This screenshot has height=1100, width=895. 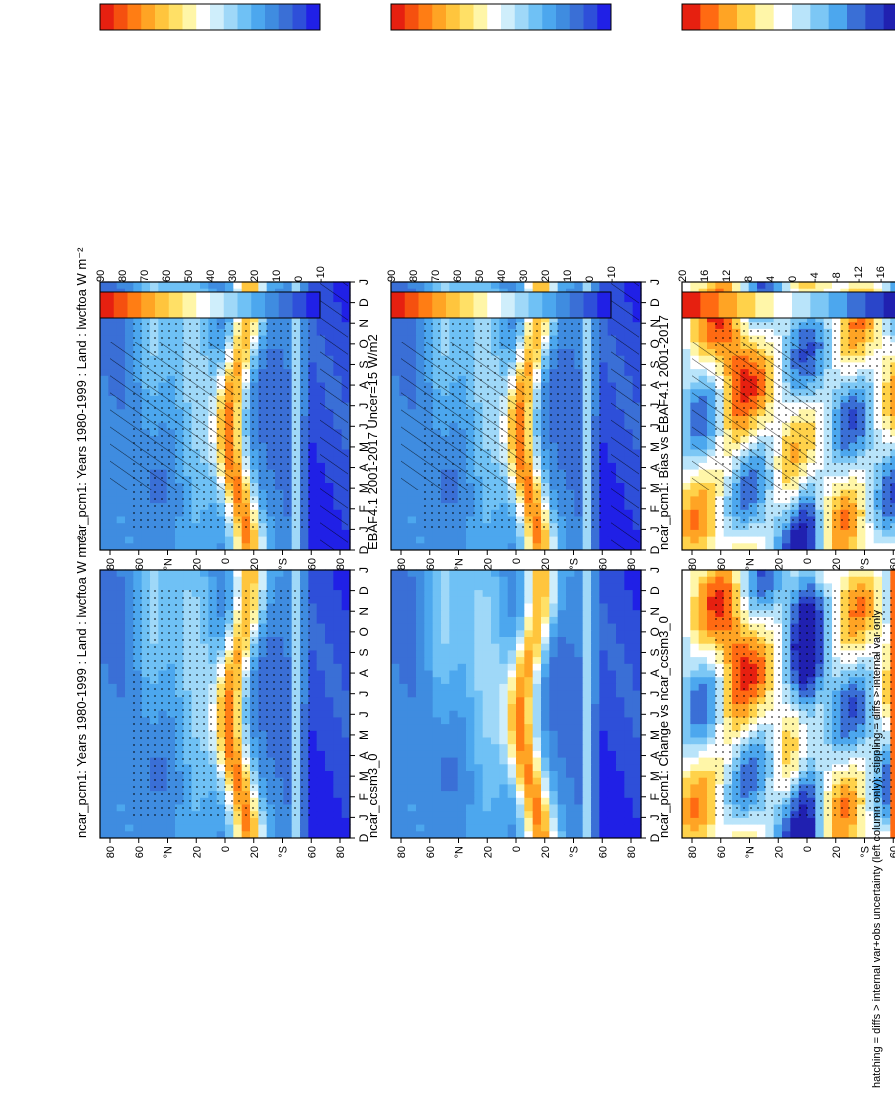 What do you see at coordinates (866, 564) in the screenshot?
I see `y-tick-label: °S` at bounding box center [866, 564].